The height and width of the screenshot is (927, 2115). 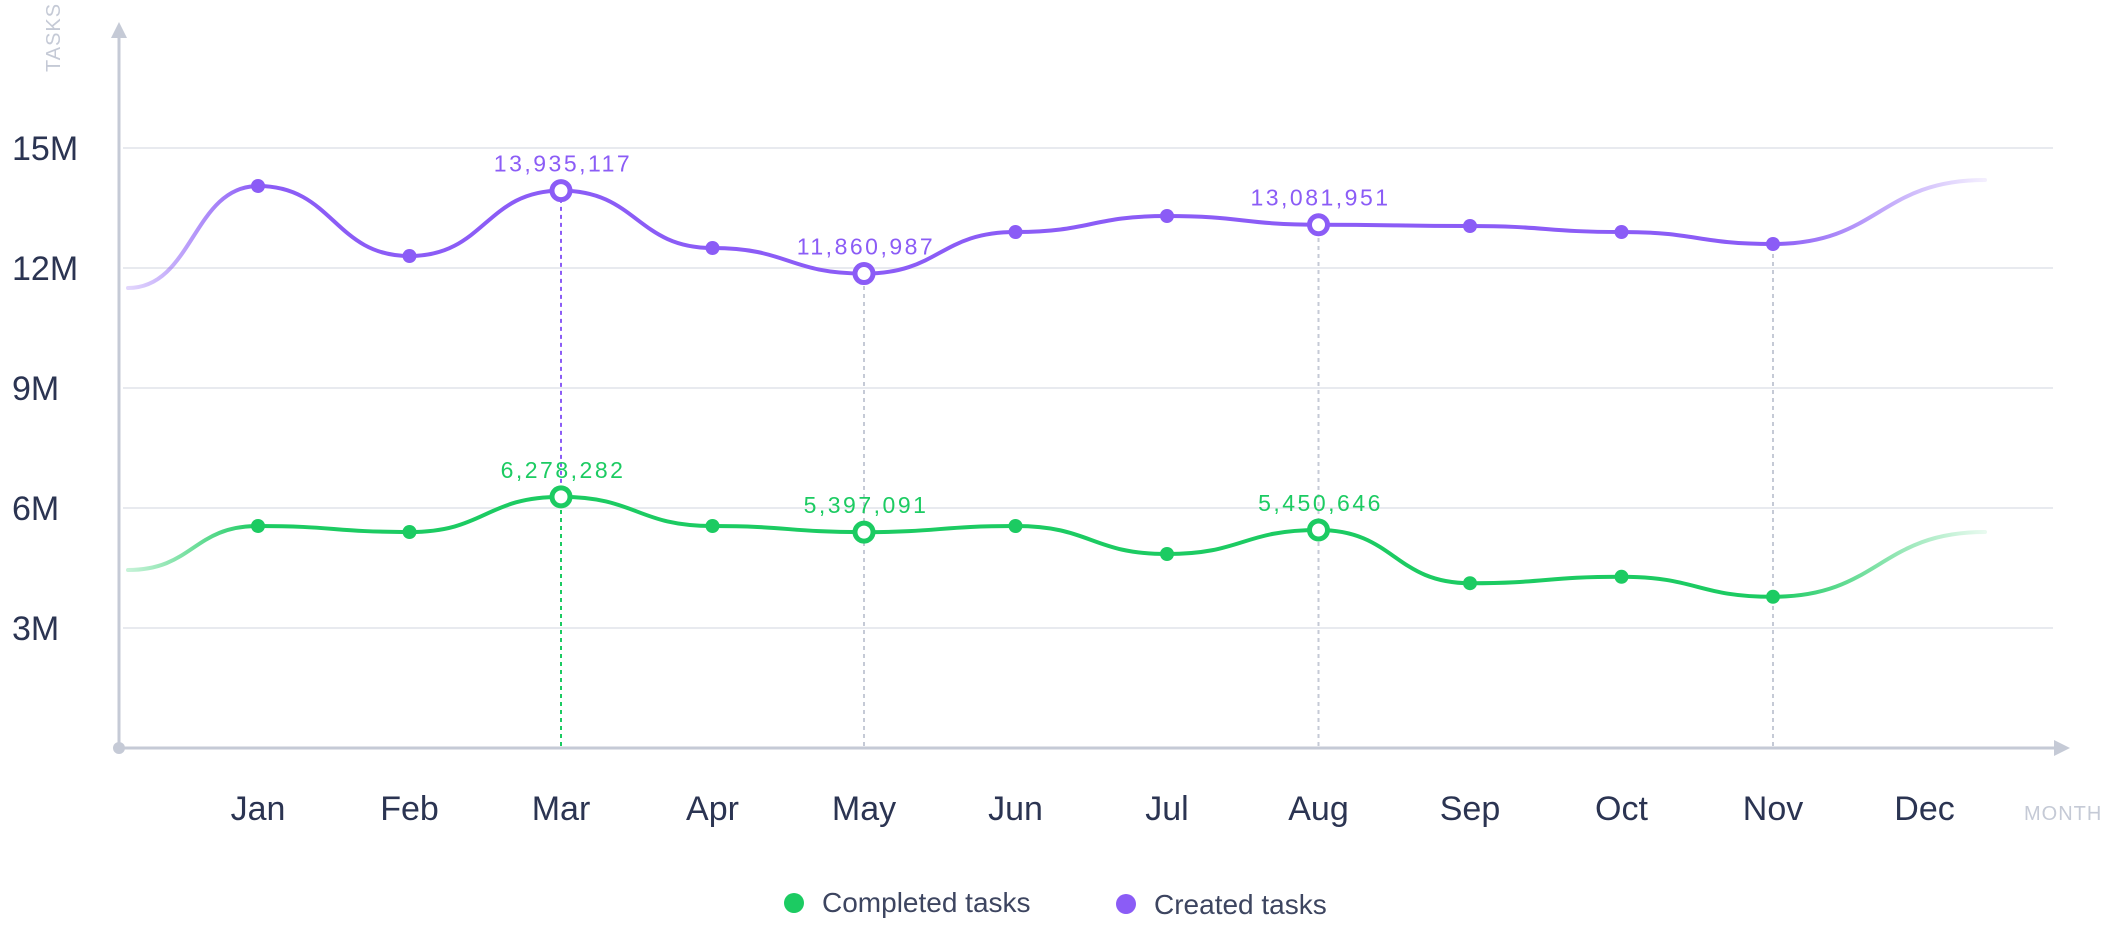 What do you see at coordinates (1773, 244) in the screenshot?
I see `data-point-created-tasks-nov` at bounding box center [1773, 244].